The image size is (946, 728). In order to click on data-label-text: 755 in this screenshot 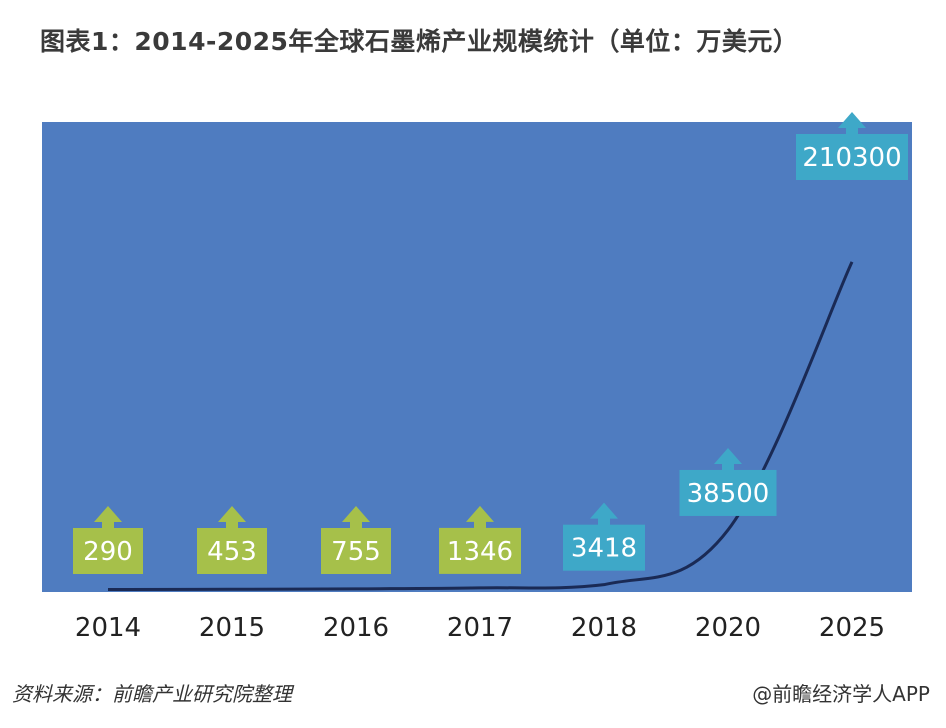, I will do `click(356, 552)`.